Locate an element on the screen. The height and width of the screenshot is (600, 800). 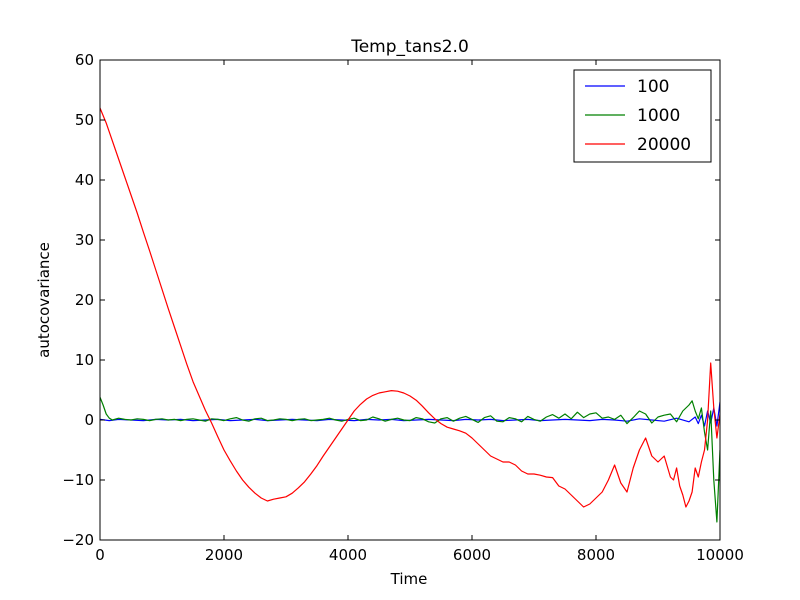
x-tick-label: 4000 is located at coordinates (348, 555).